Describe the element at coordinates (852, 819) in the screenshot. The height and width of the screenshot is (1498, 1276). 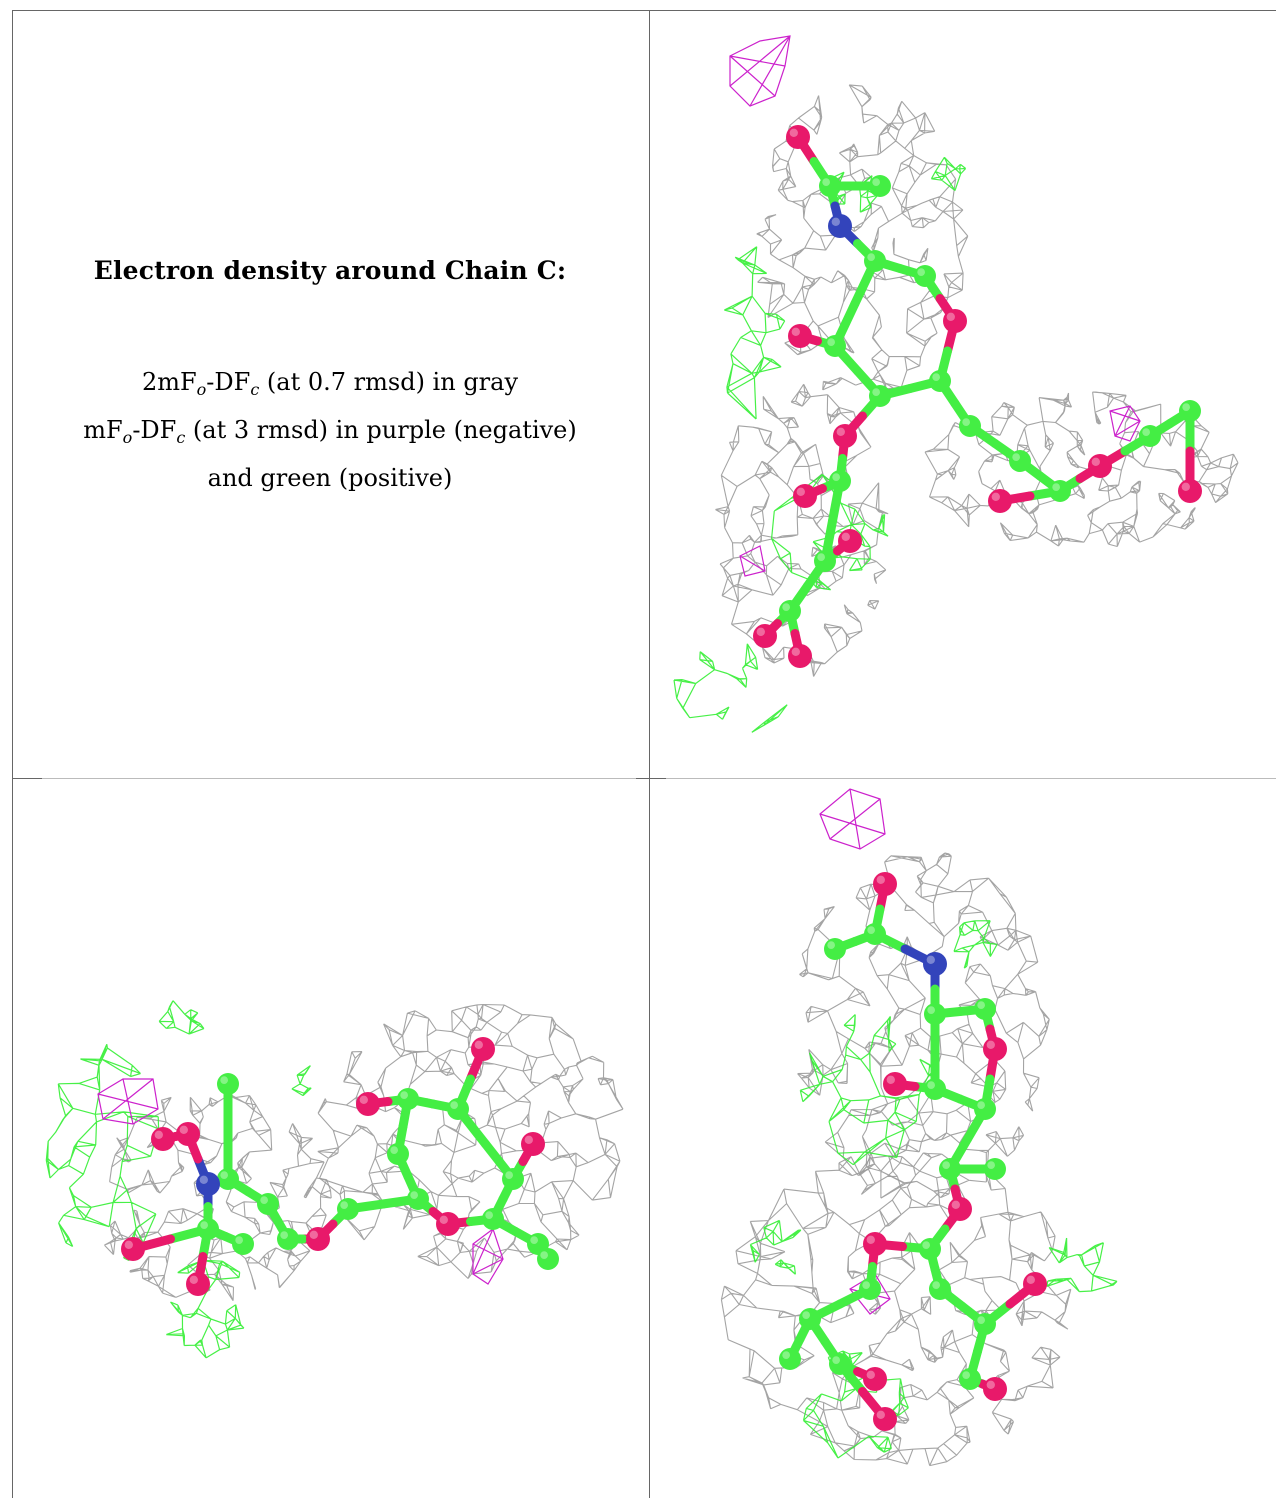
I see `purple-mesh-top` at that location.